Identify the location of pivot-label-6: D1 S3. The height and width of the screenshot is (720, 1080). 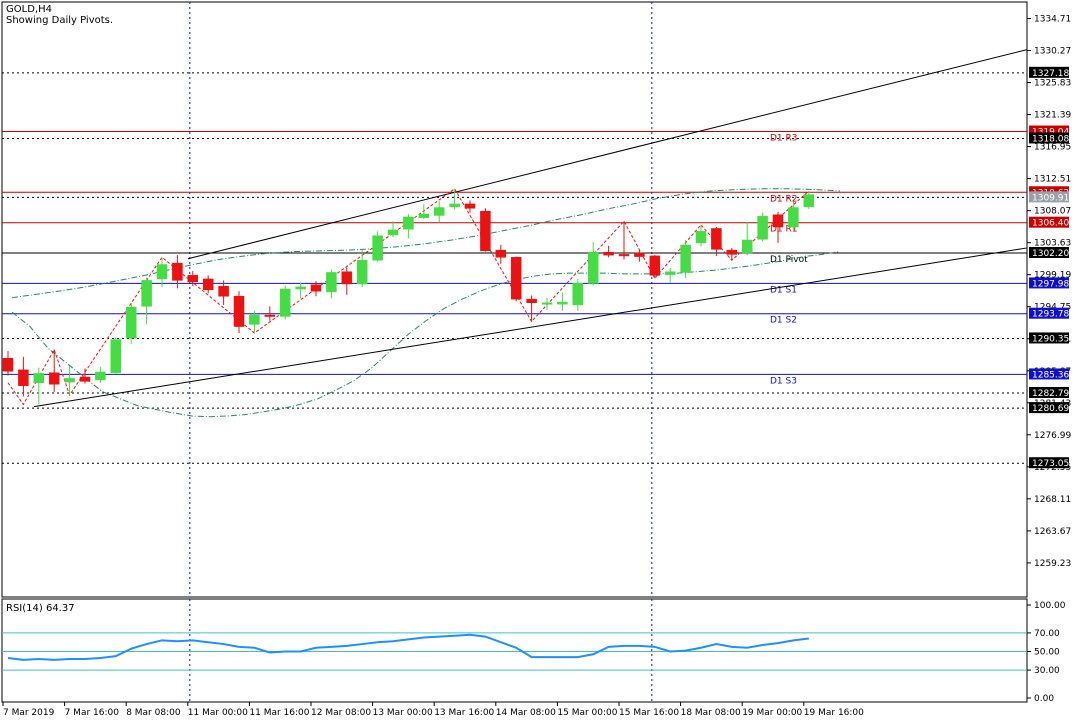
(783, 381).